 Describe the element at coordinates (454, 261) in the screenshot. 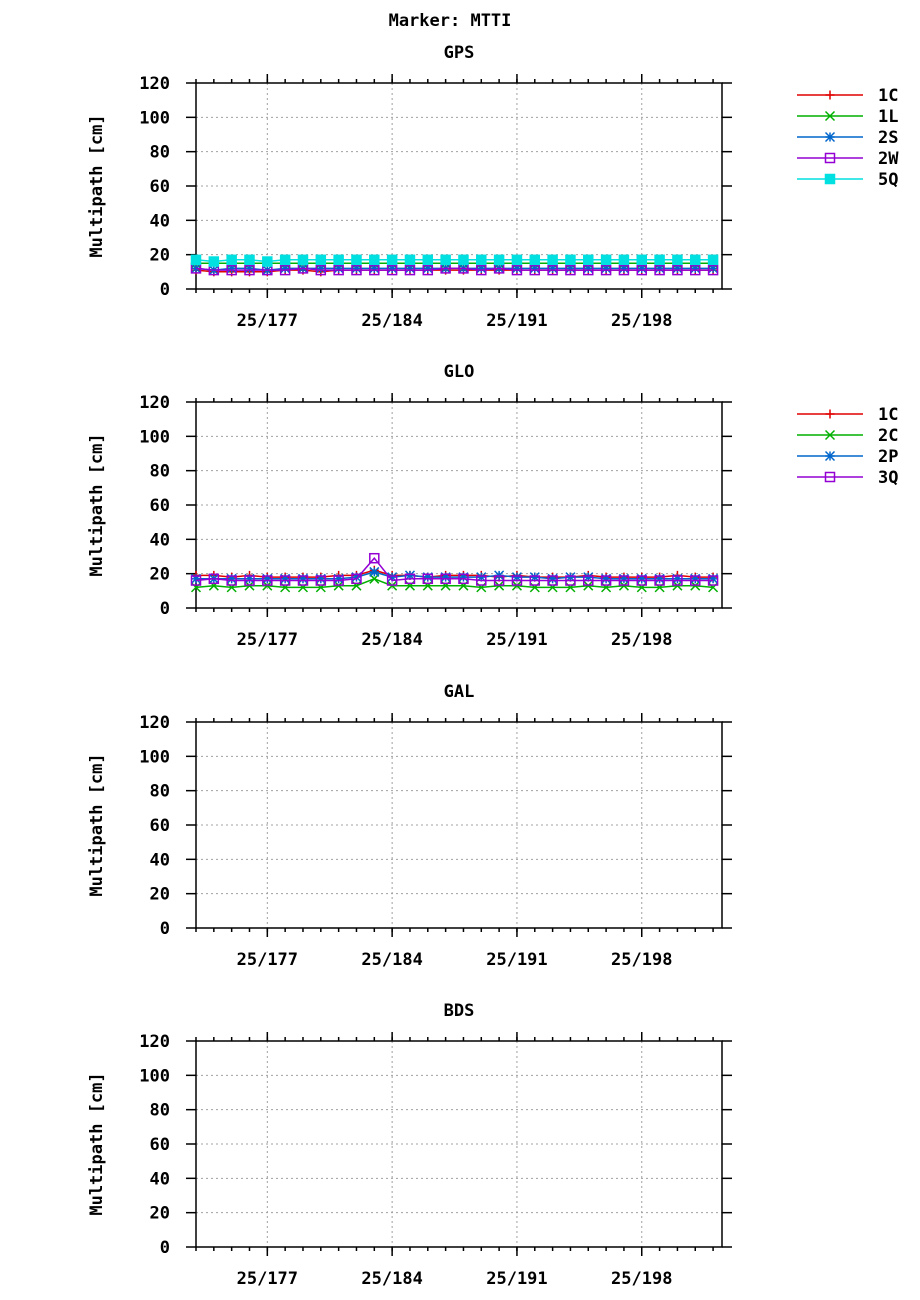

I see `gps-series-5q-line` at that location.